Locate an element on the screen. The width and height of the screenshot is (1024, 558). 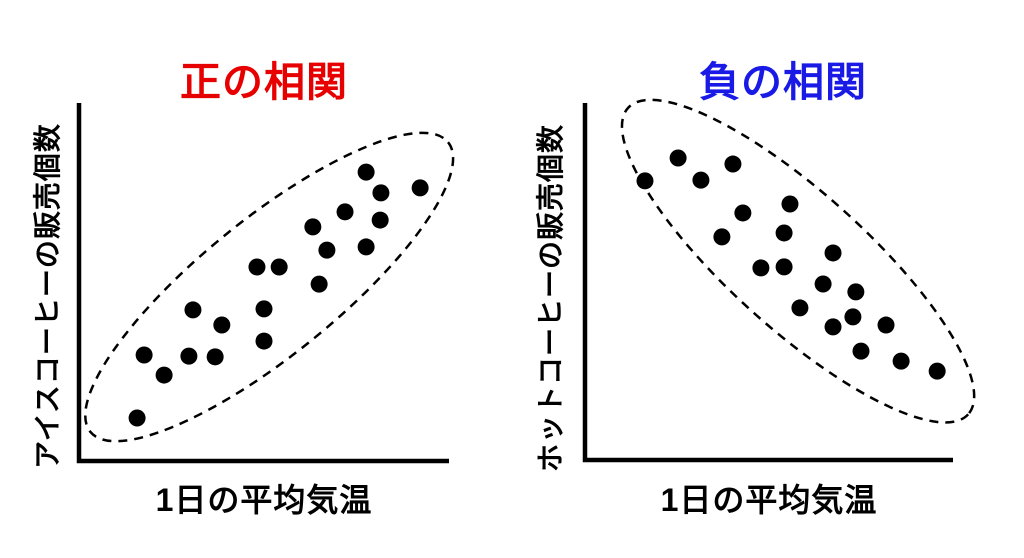
x-axis-label-average-temperature-left: 1日の平均気温 is located at coordinates (264, 500).